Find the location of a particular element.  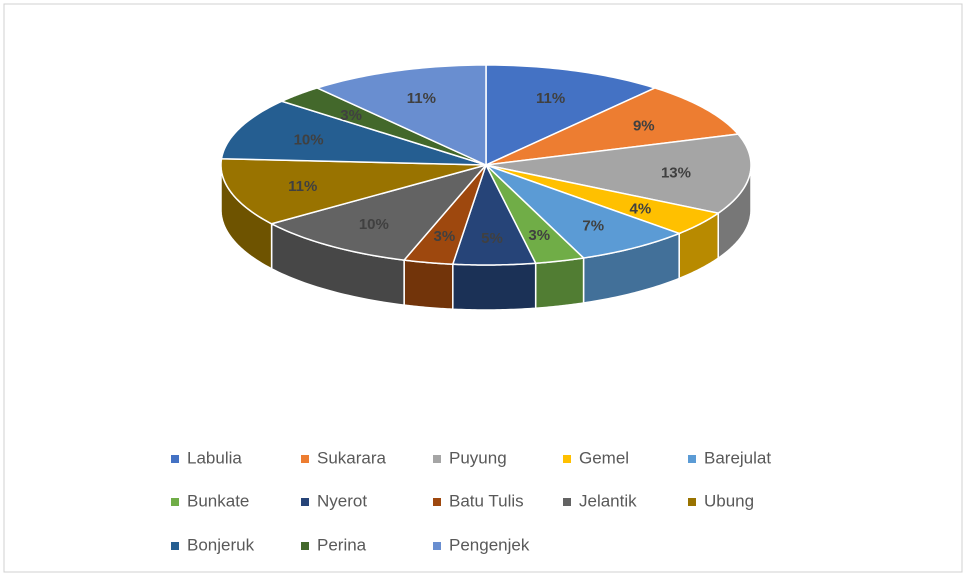

data-label: 13% is located at coordinates (676, 173).